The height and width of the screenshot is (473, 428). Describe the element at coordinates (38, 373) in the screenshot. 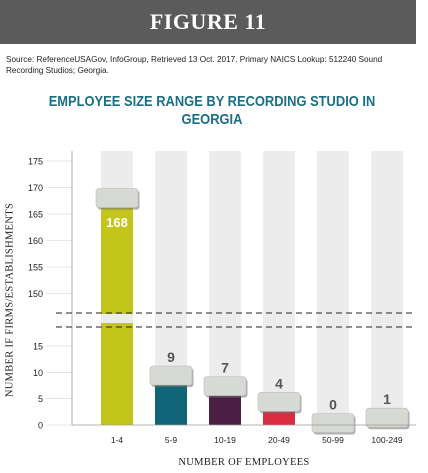

I see `y-tick-label: 10` at that location.